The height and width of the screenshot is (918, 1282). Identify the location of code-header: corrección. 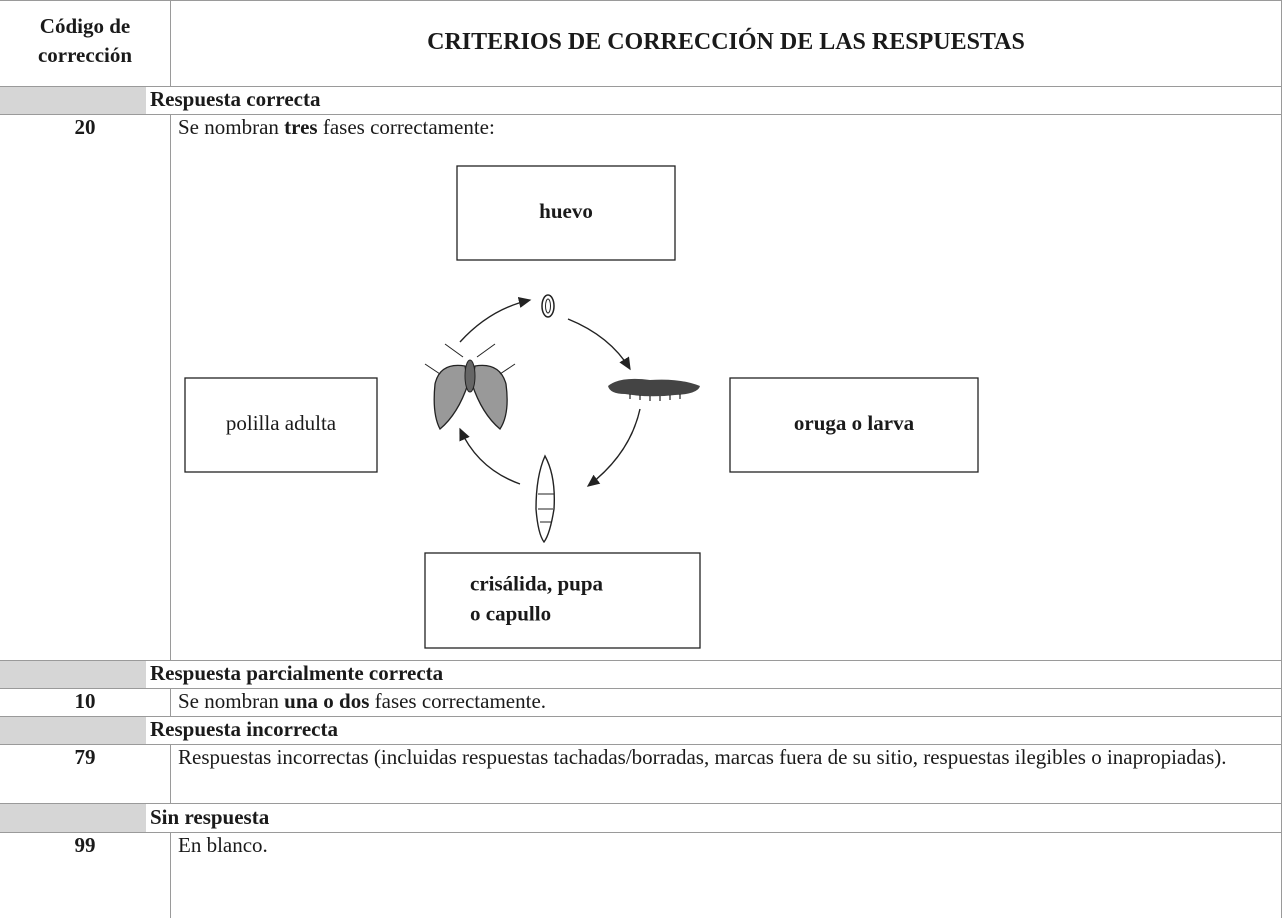
(85, 55).